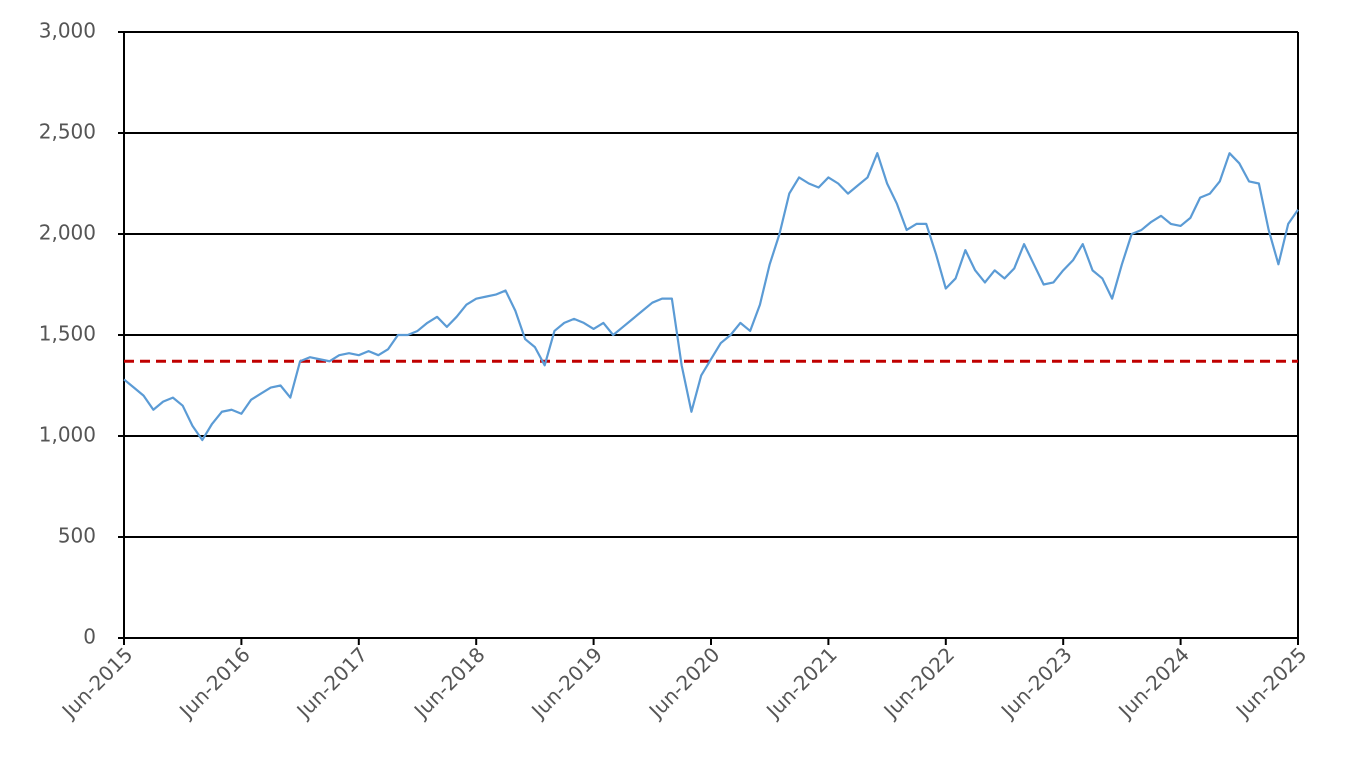 The height and width of the screenshot is (770, 1364). What do you see at coordinates (332, 683) in the screenshot?
I see `x-tick-label: Jun-2017` at bounding box center [332, 683].